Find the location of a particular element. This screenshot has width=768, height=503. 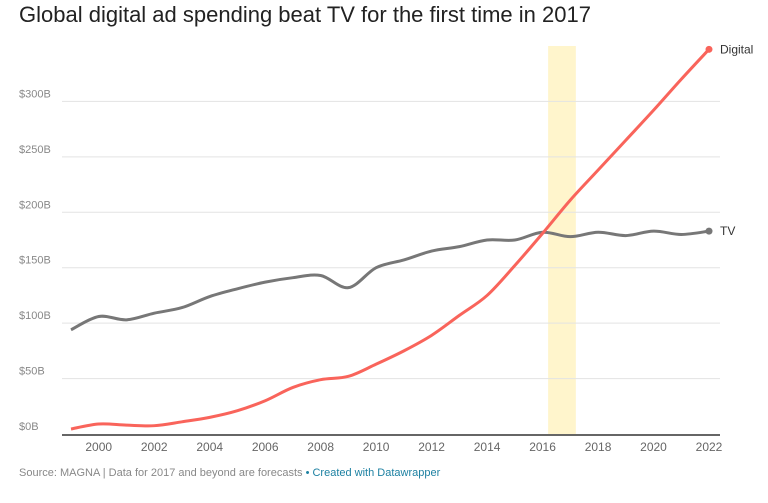

tv-end-point is located at coordinates (709, 231).